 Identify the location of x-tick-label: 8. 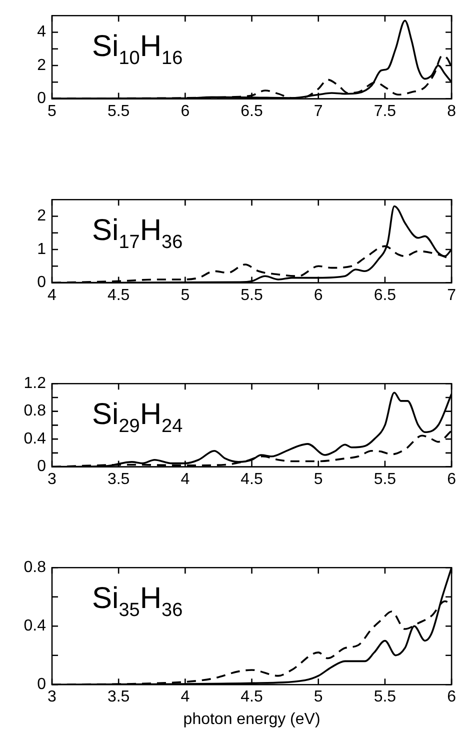
(451, 111).